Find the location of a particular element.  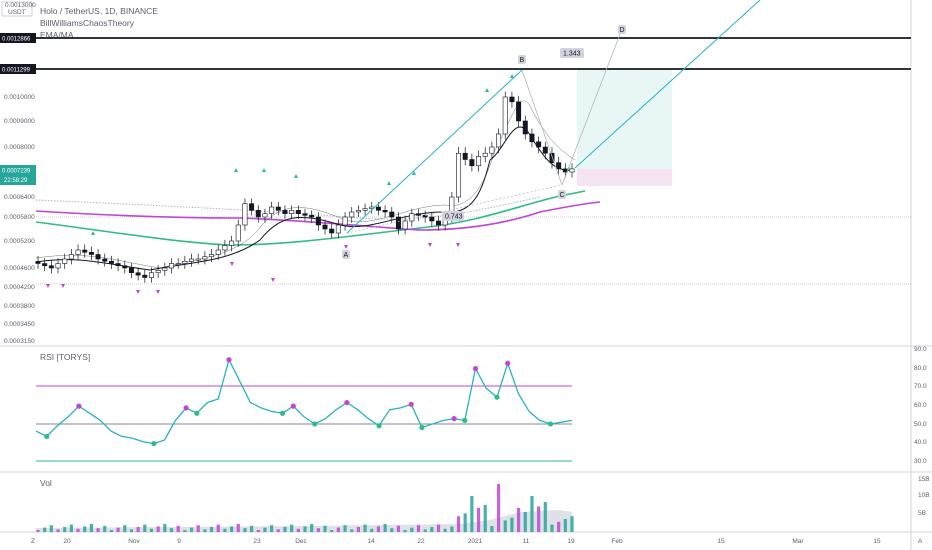

ratio-1-text: 1.343 is located at coordinates (572, 54).